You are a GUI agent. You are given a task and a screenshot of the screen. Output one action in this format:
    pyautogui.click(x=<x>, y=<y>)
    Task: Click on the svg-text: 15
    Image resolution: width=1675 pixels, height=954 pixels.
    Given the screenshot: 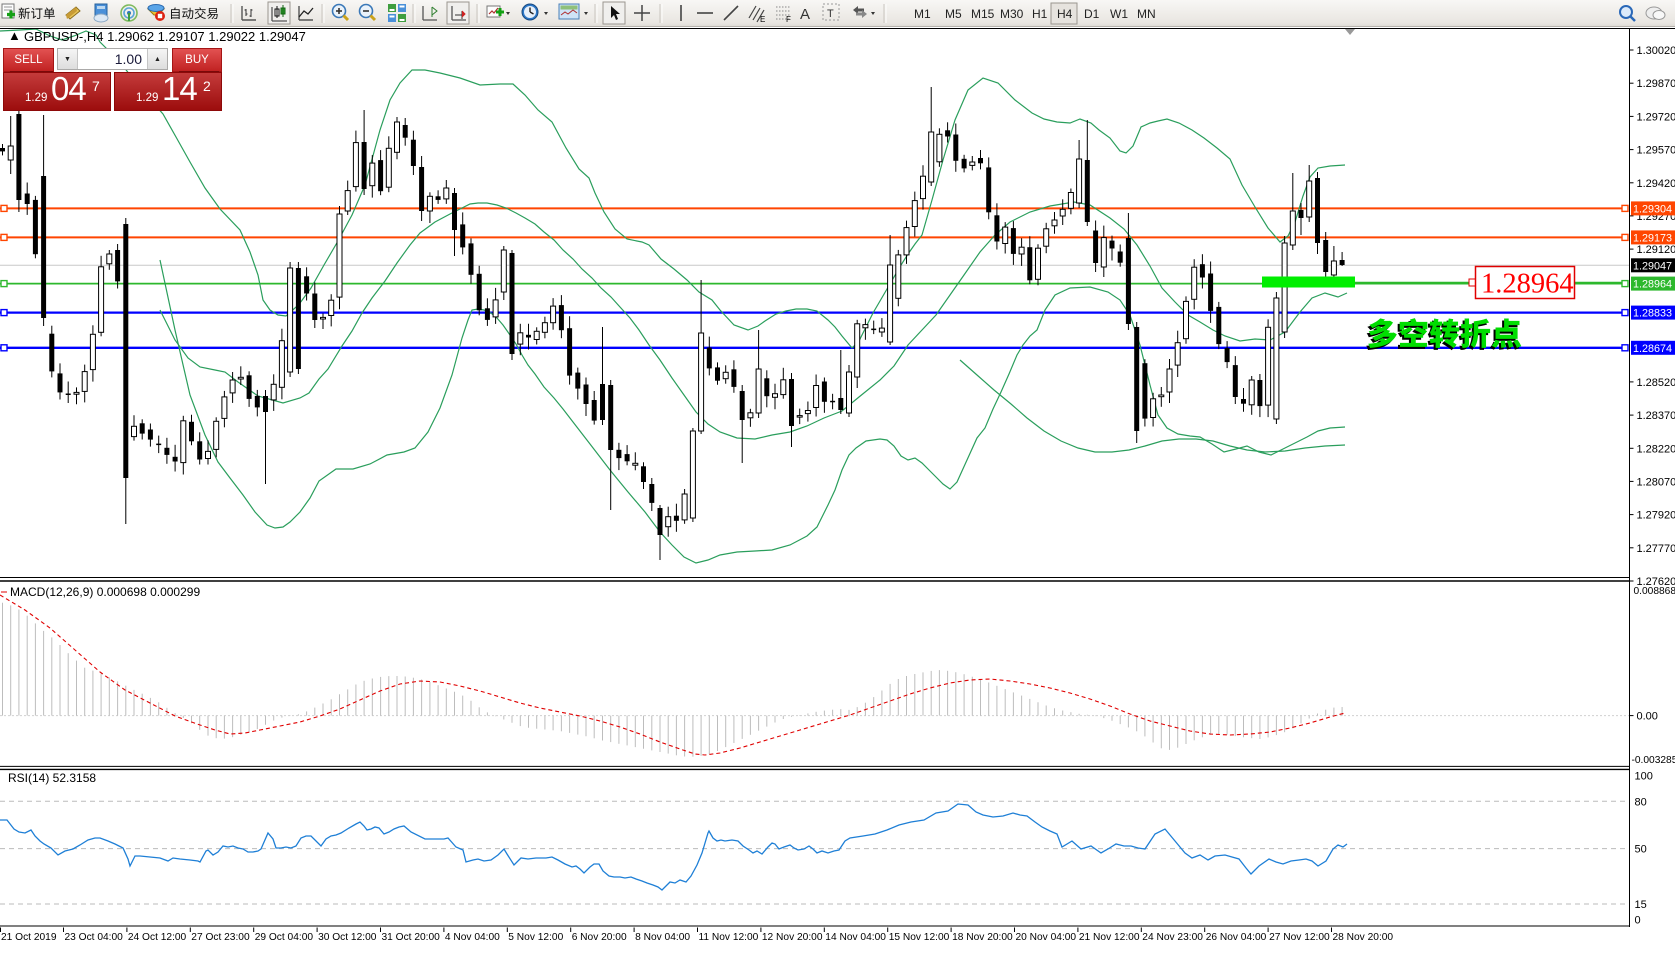 What is the action you would take?
    pyautogui.click(x=1641, y=905)
    